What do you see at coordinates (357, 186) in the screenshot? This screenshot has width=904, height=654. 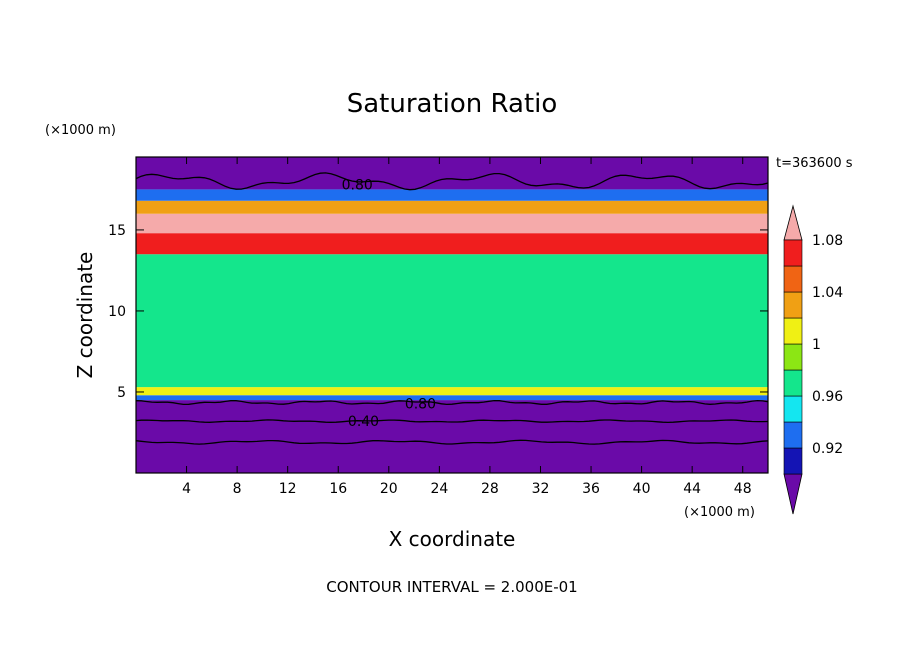 I see `contour-label-0: 0.80` at bounding box center [357, 186].